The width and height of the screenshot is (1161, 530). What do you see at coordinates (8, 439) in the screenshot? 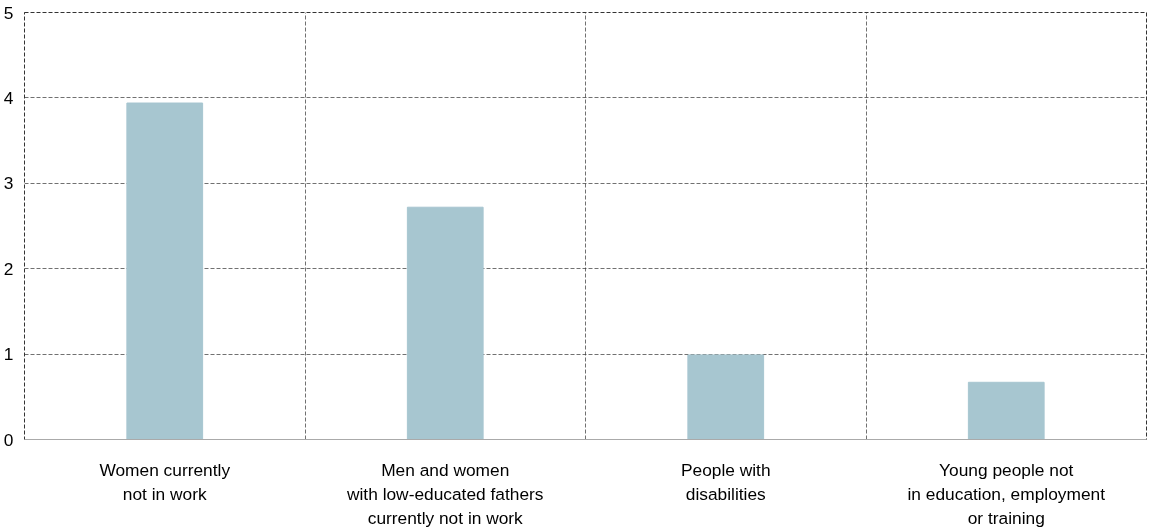
I see `y-tick-label: 0` at bounding box center [8, 439].